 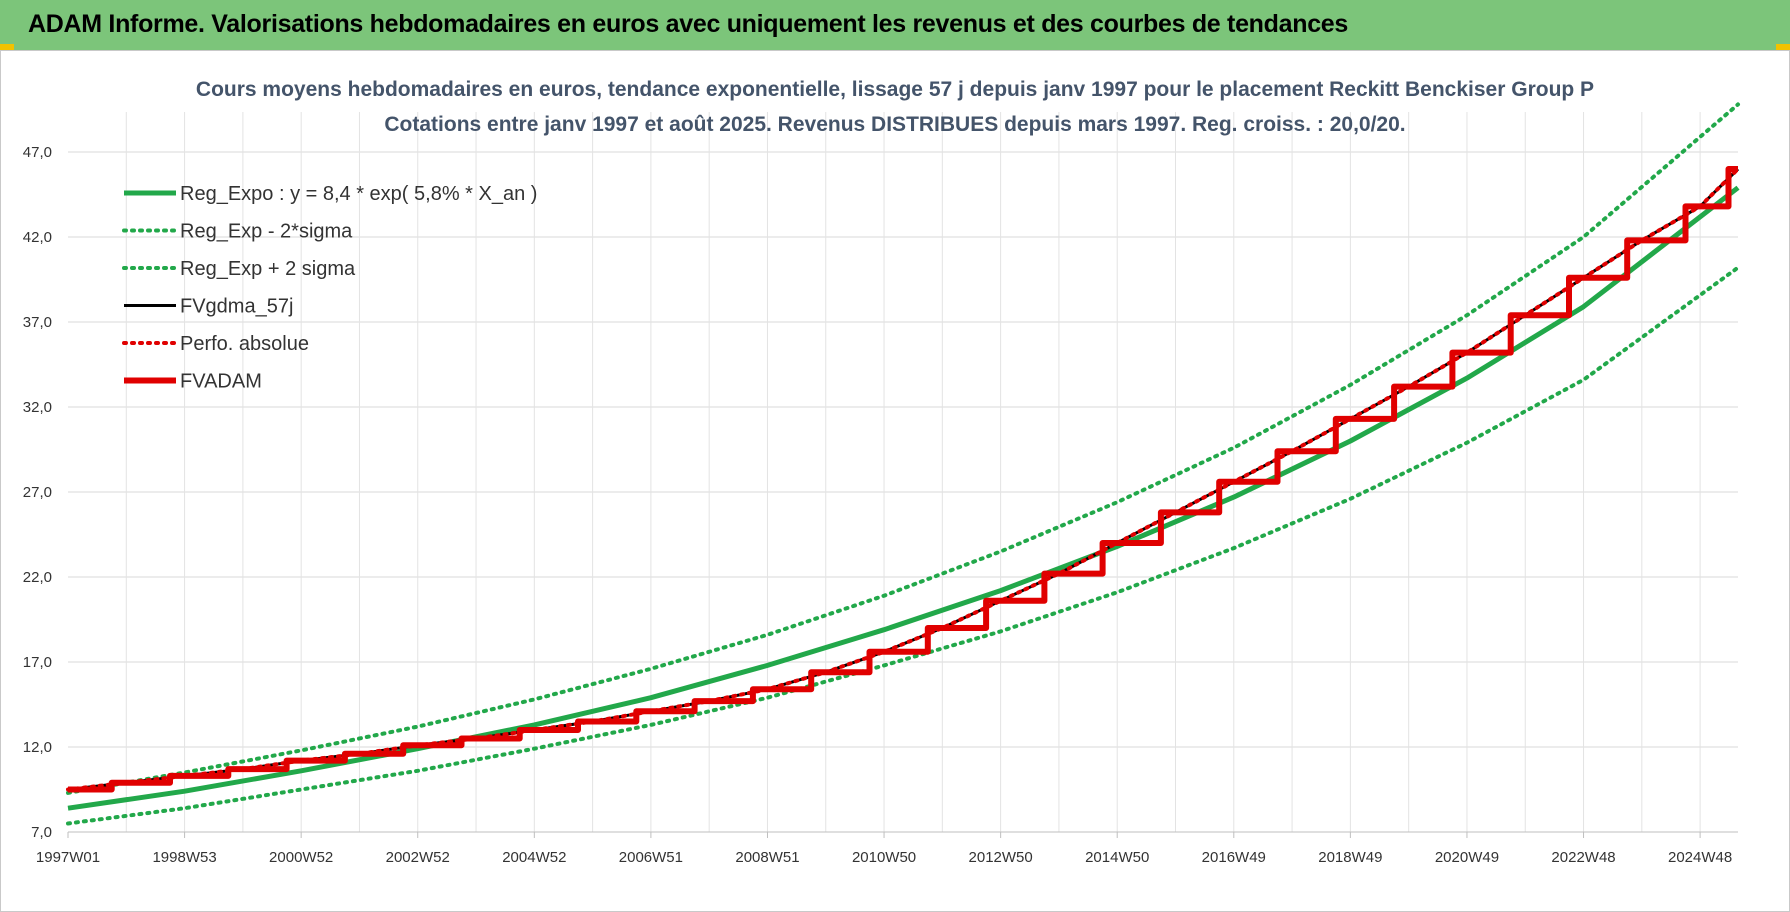 What do you see at coordinates (1467, 857) in the screenshot?
I see `x-tick-label: 2020W49` at bounding box center [1467, 857].